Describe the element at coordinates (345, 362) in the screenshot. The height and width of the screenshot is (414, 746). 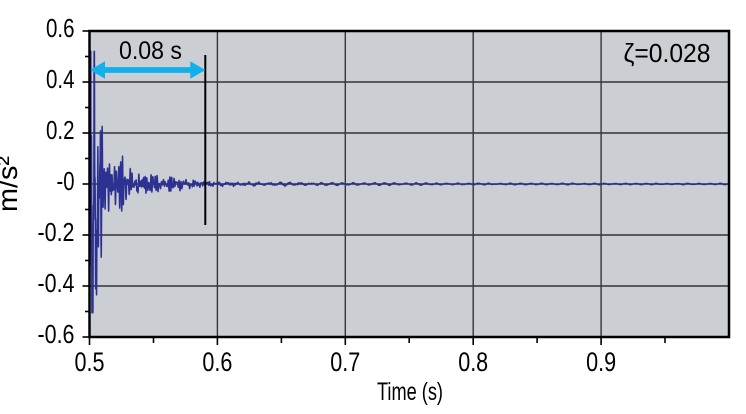
I see `svg-text: 0.7` at that location.